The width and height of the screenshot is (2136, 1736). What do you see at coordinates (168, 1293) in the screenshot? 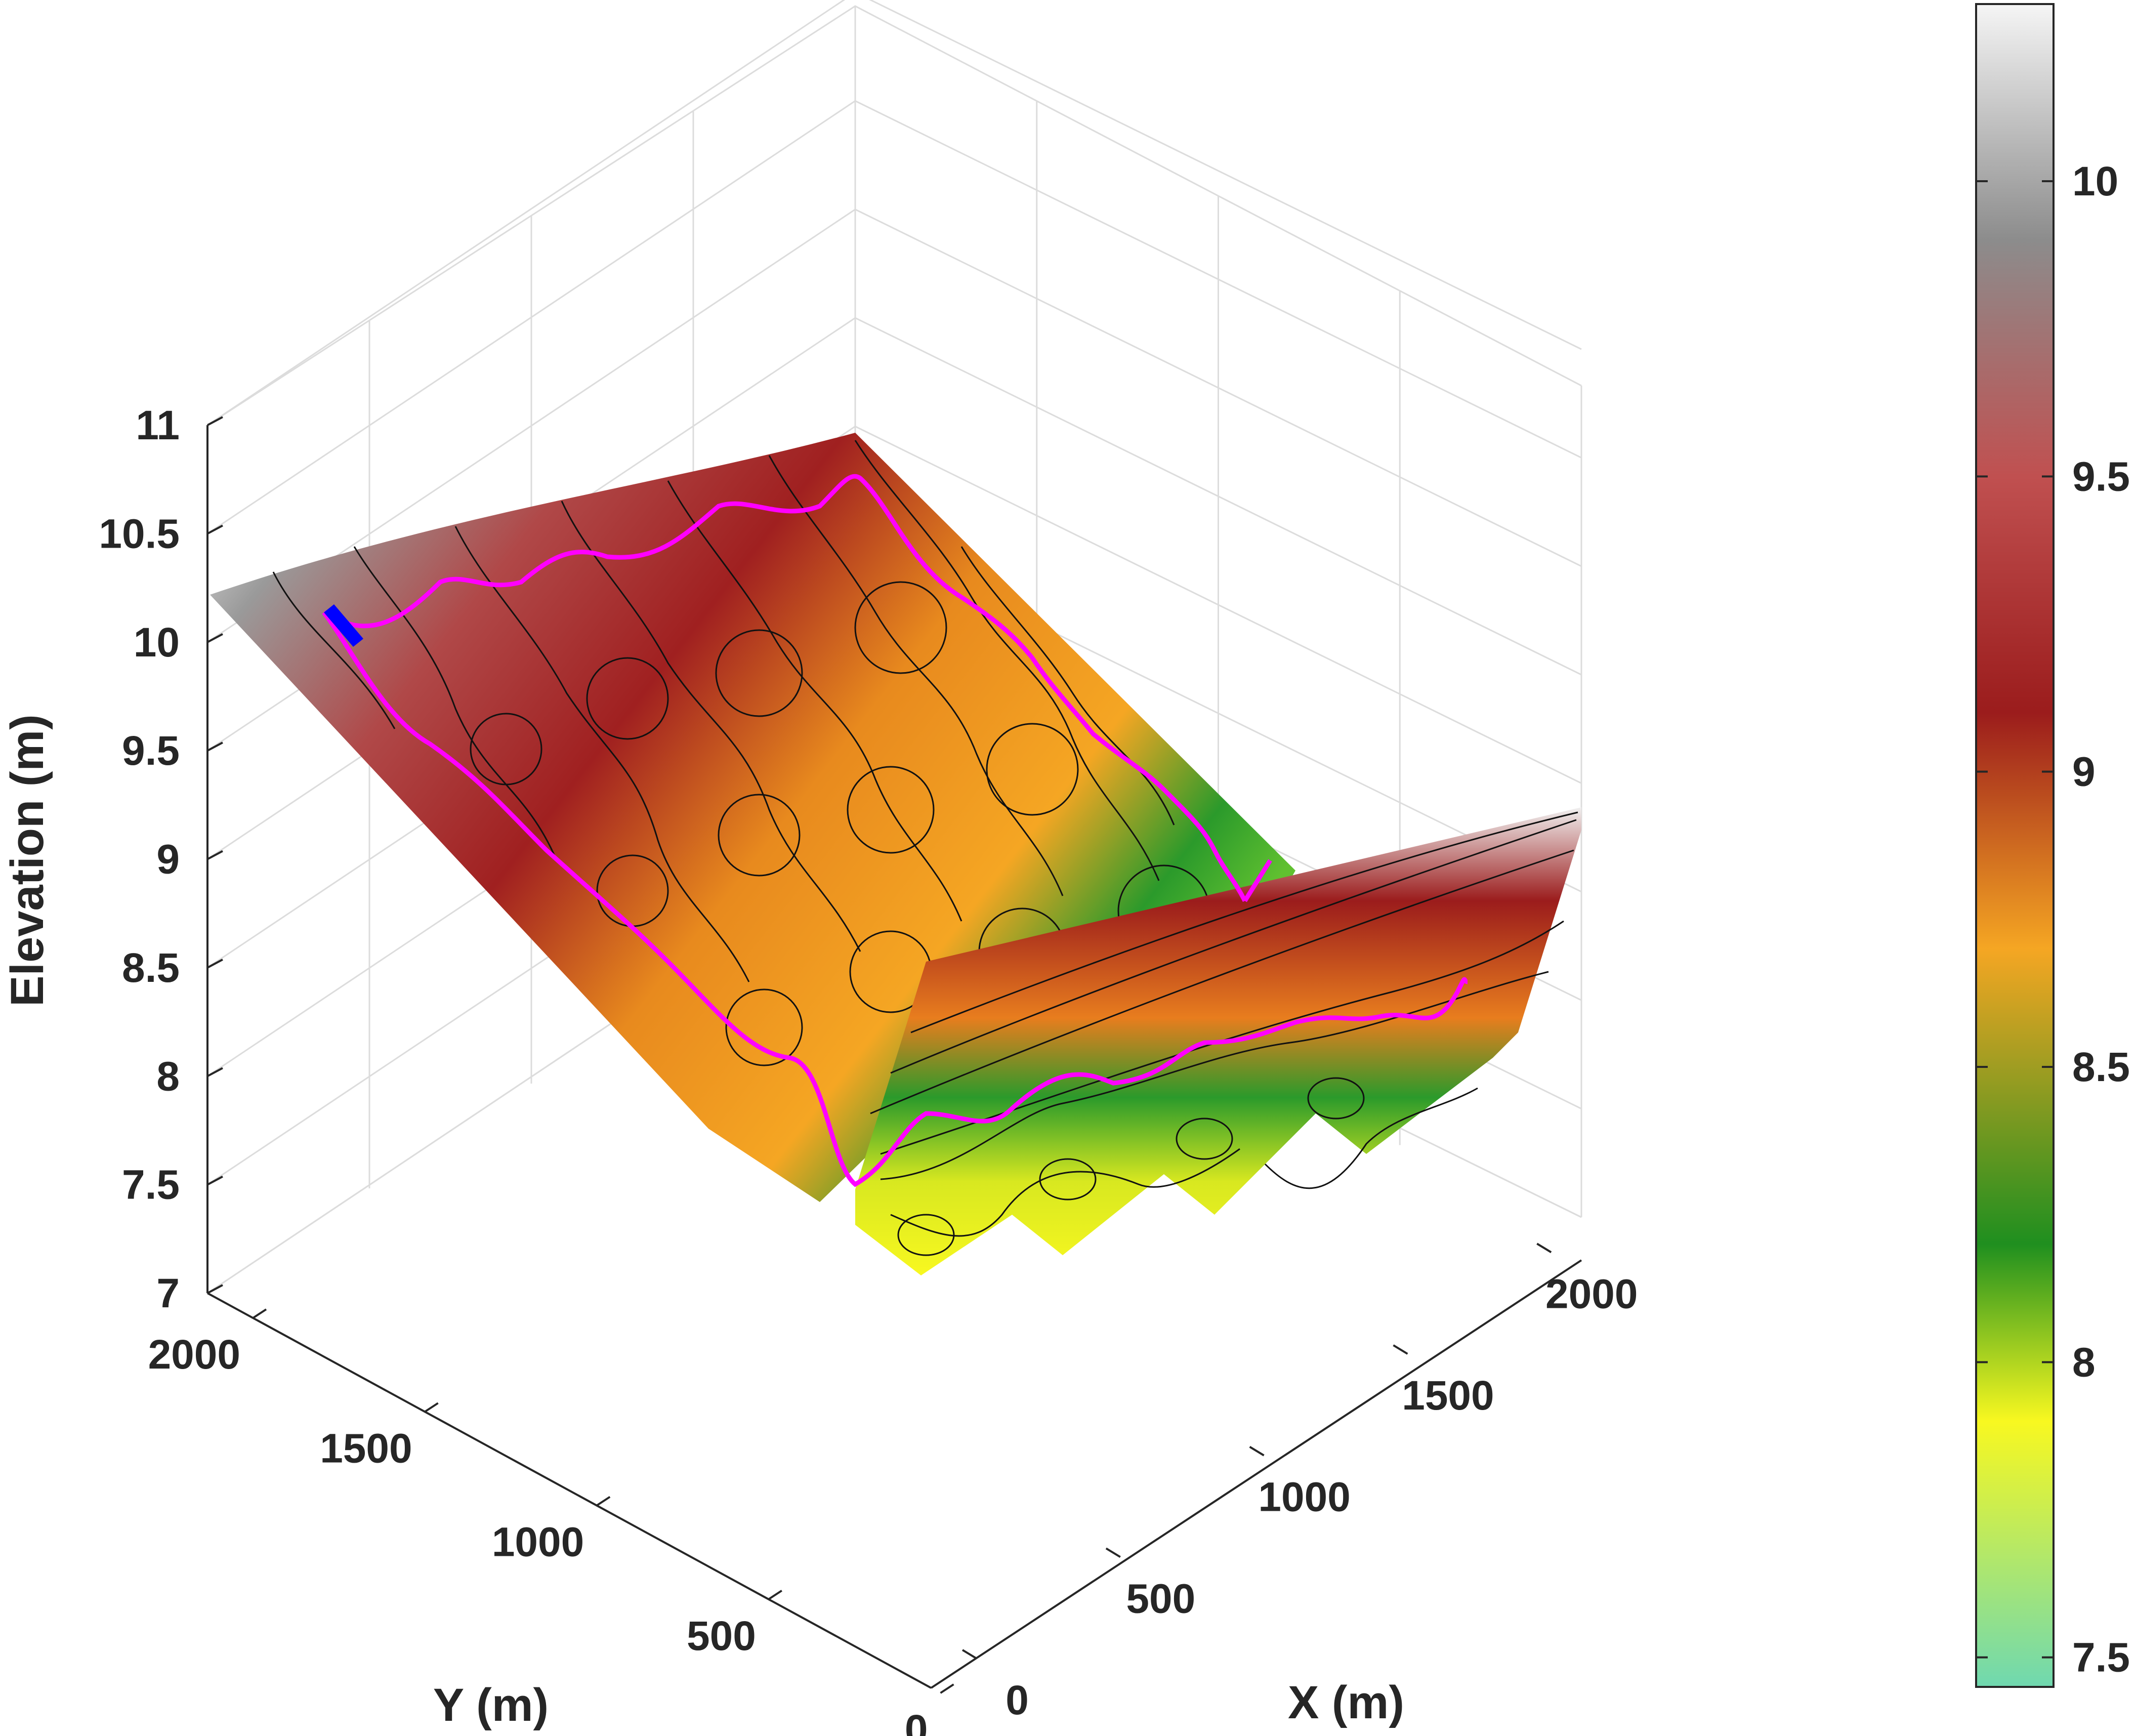
I see `z-tick-label: 7` at bounding box center [168, 1293].